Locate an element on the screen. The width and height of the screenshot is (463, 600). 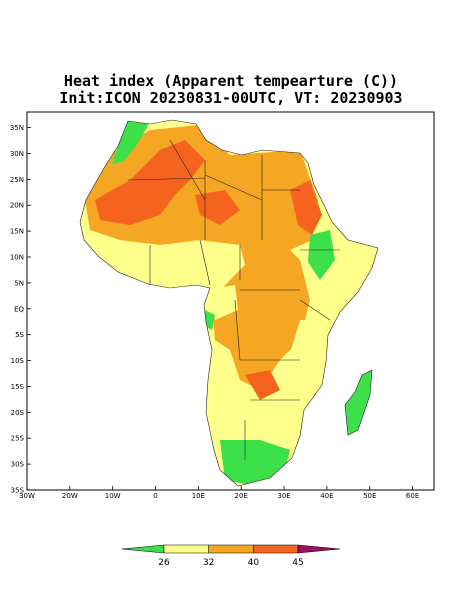
x-tick-label: 10E is located at coordinates (198, 496).